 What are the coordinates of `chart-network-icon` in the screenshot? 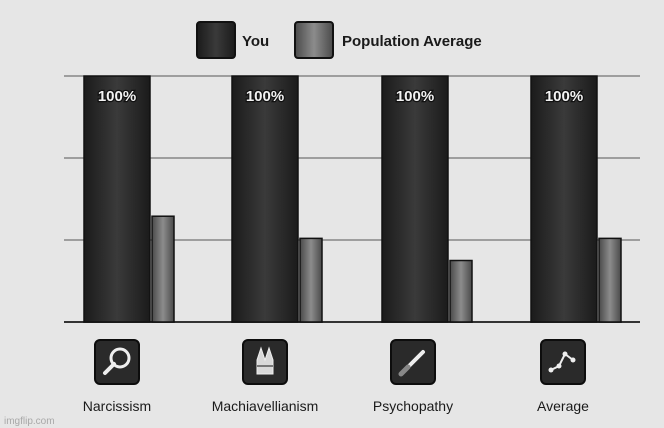 It's located at (563, 362).